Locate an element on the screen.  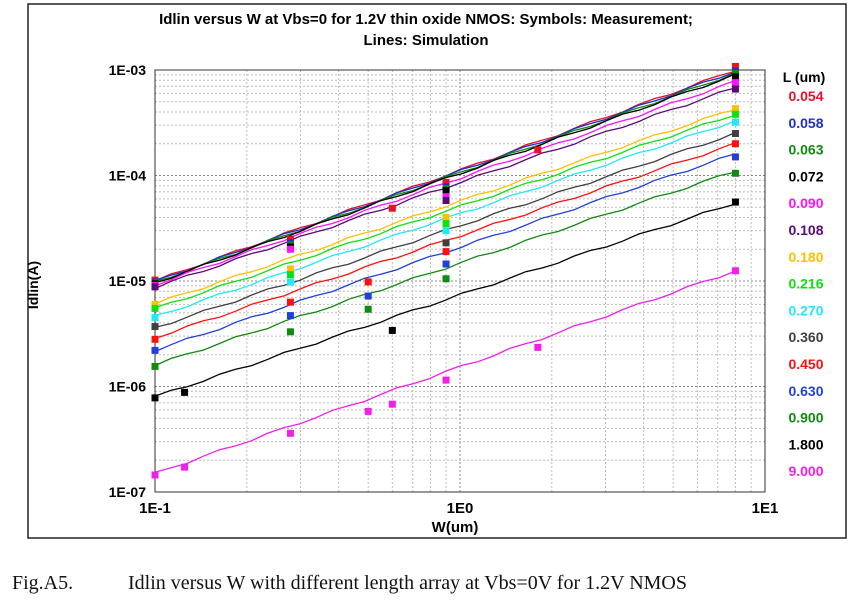
legend-item-0.270: 0.270 is located at coordinates (805, 310).